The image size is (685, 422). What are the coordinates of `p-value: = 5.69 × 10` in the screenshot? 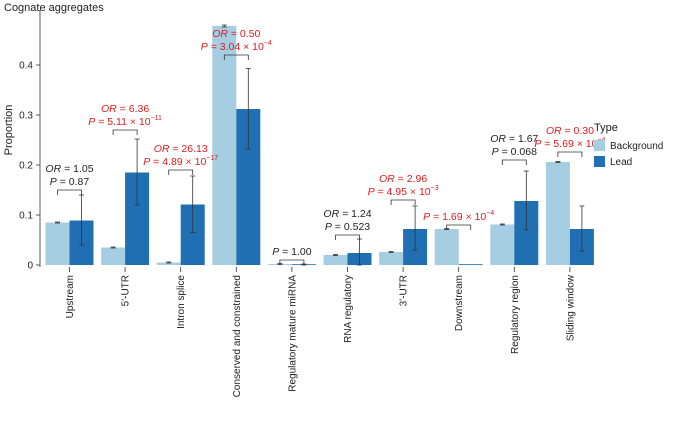 It's located at (569, 144).